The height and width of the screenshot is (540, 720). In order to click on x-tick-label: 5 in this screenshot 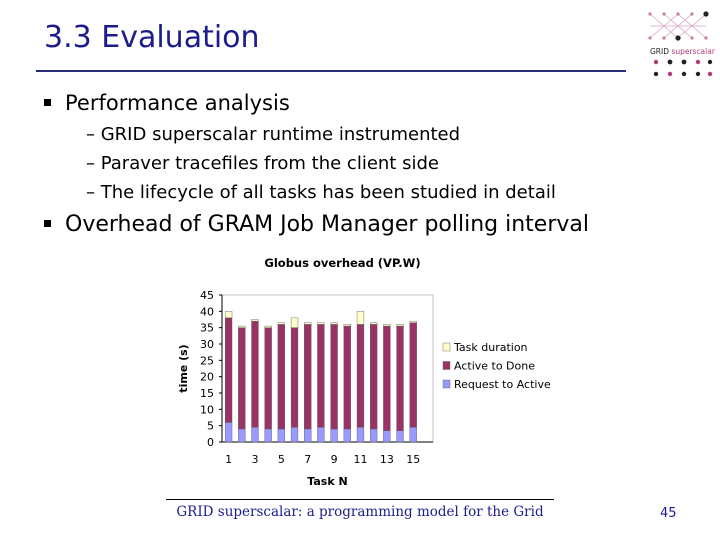, I will do `click(281, 459)`.